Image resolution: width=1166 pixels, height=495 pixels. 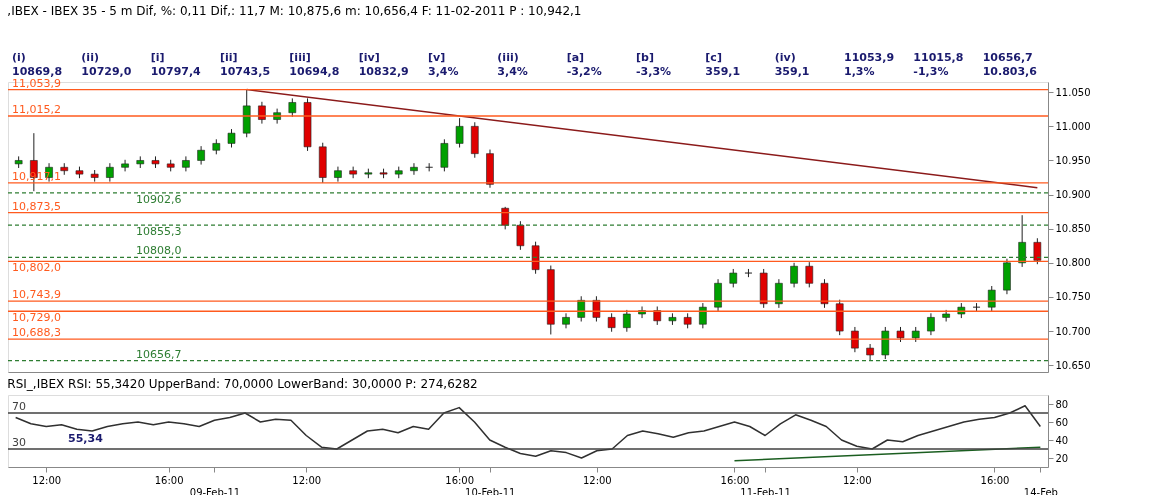 What do you see at coordinates (36, 109) in the screenshot?
I see `ref-line-label: 11,015,2` at bounding box center [36, 109].